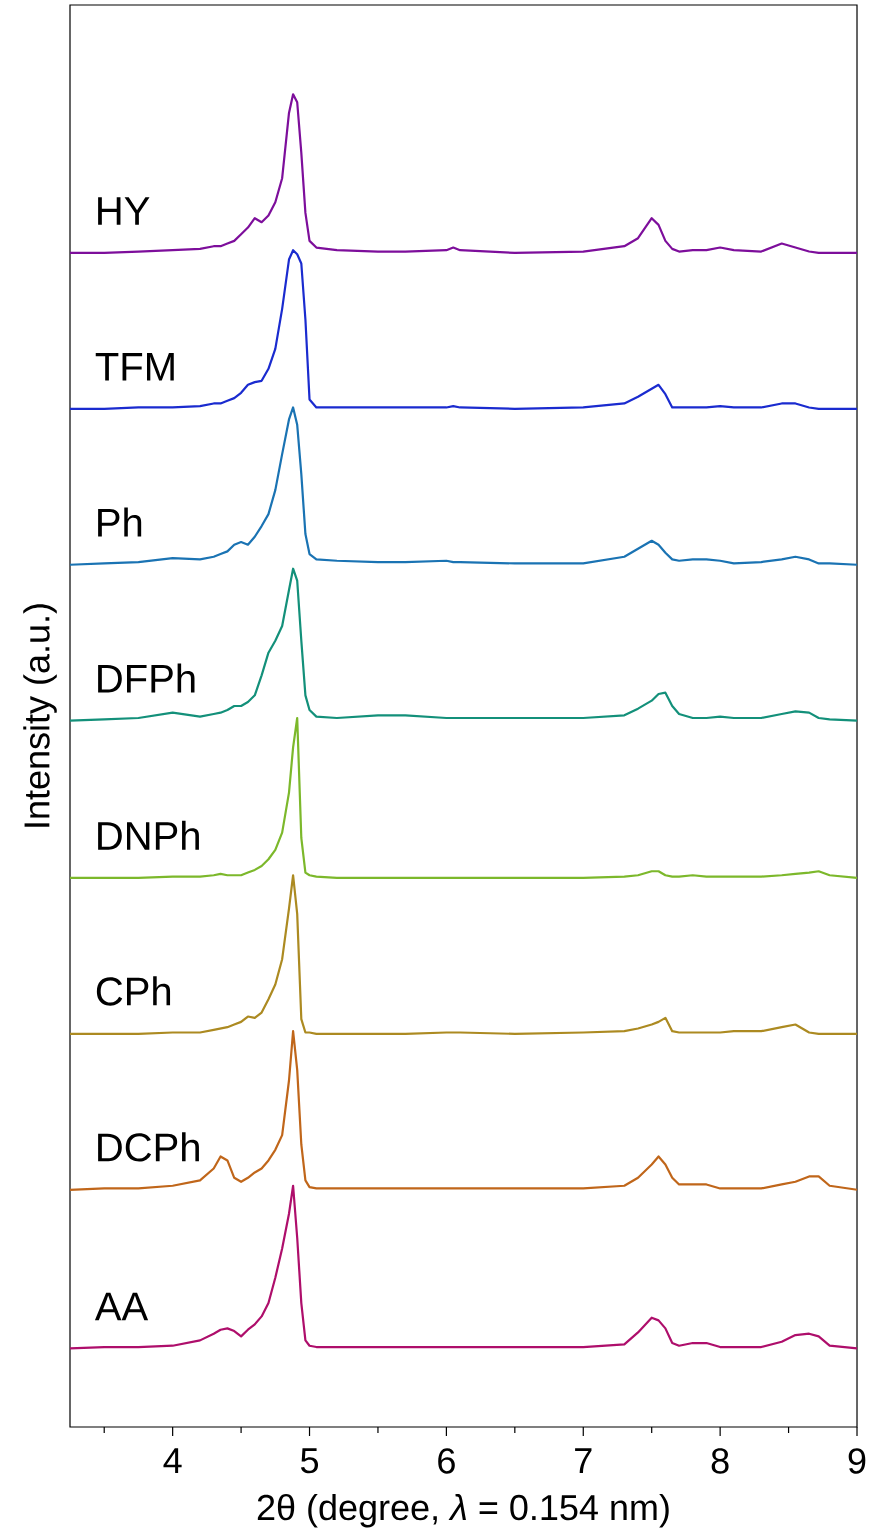 The width and height of the screenshot is (871, 1540). What do you see at coordinates (133, 991) in the screenshot?
I see `series-label: CPh` at bounding box center [133, 991].